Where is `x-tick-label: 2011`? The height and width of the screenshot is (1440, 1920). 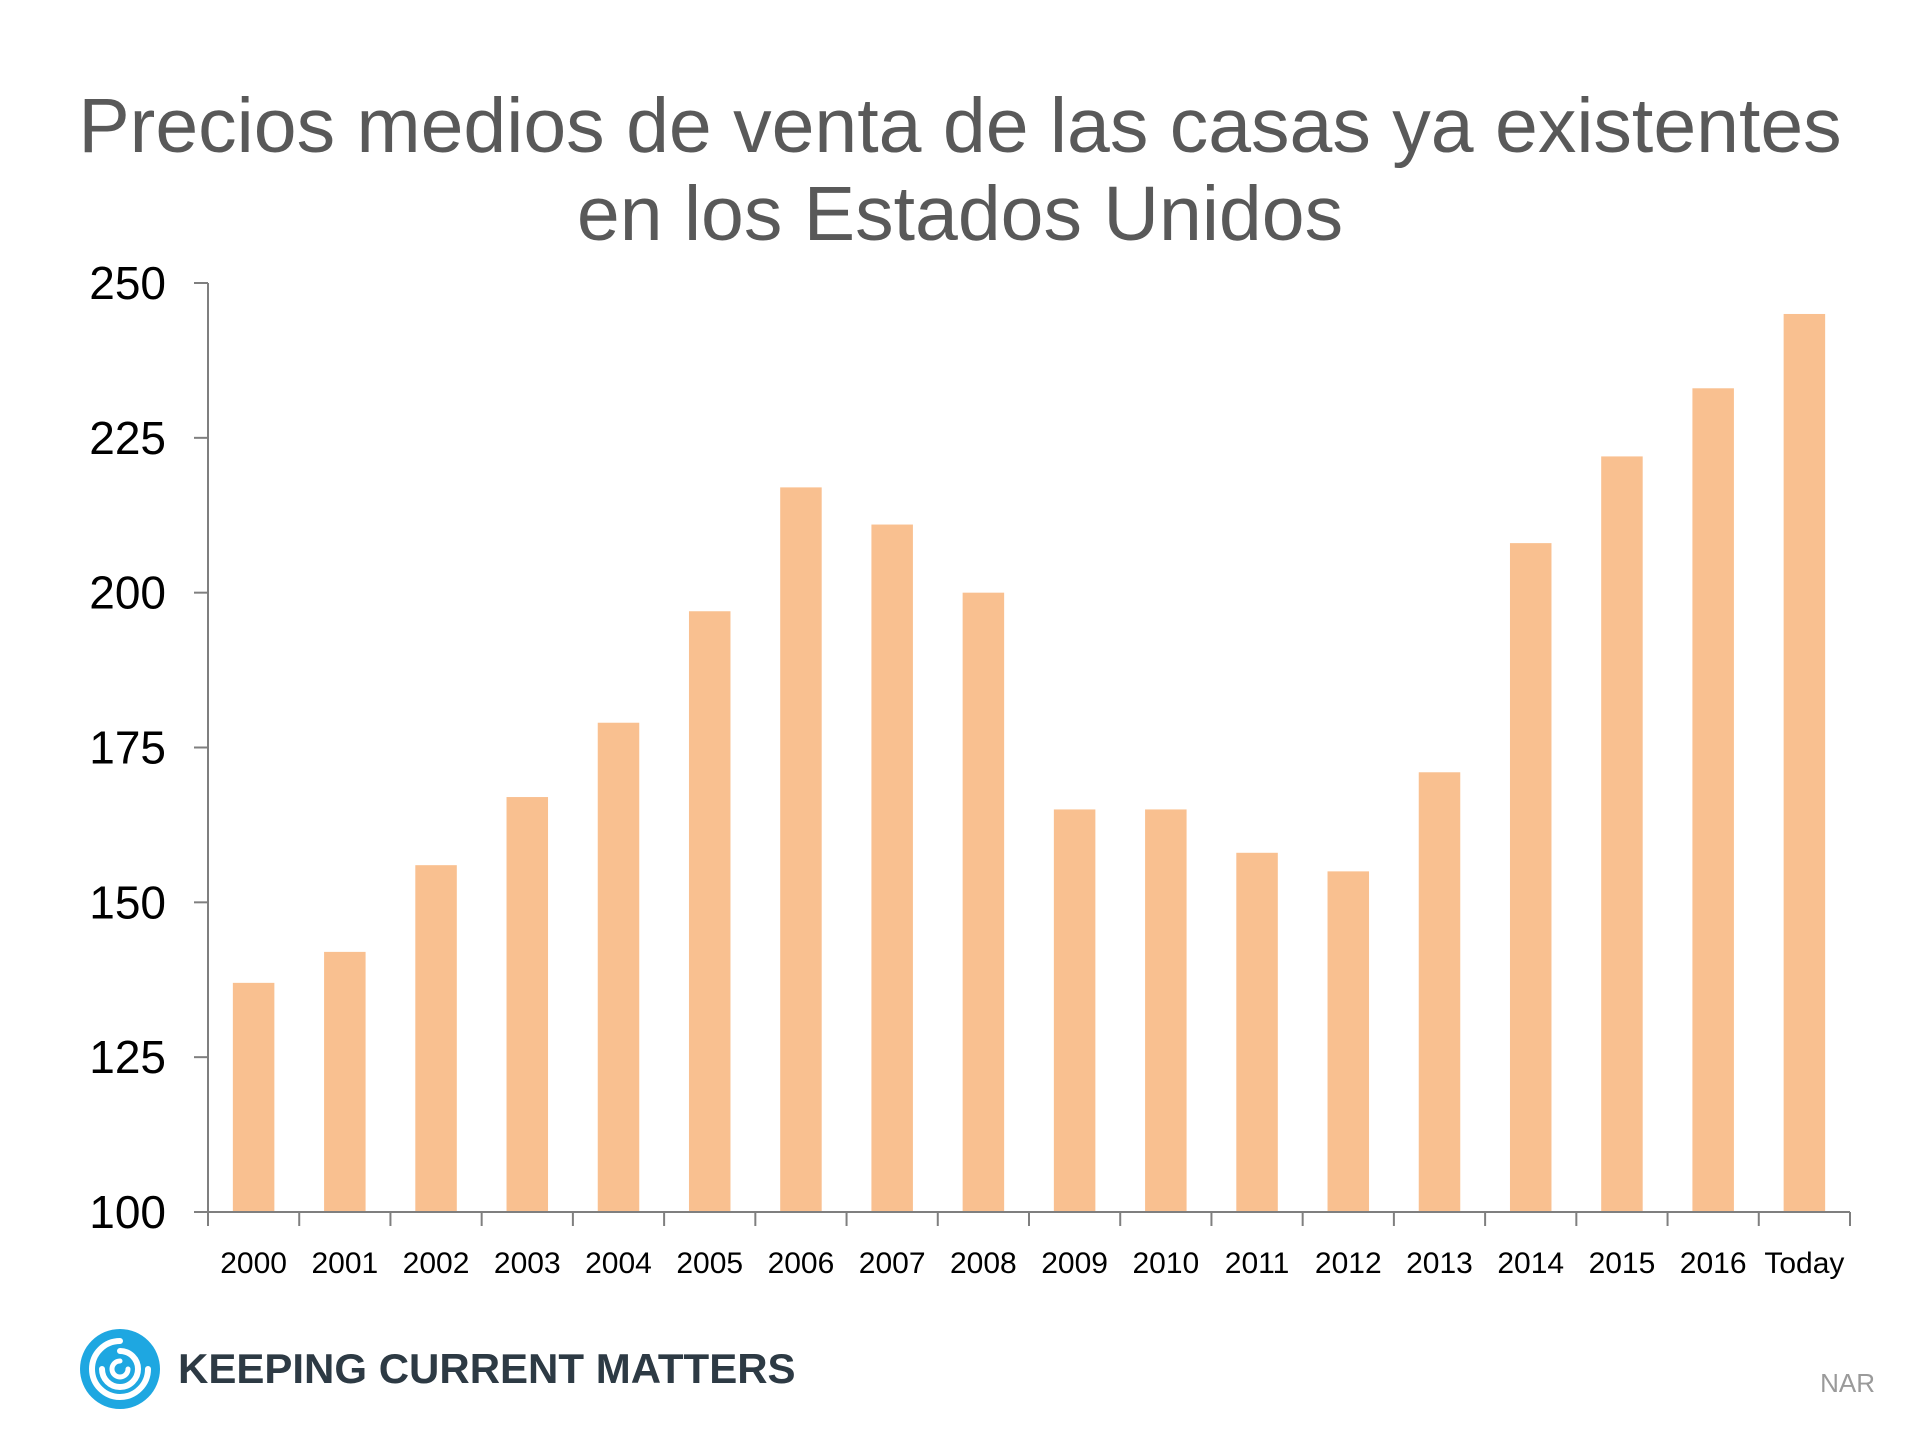
x-tick-label: 2011 is located at coordinates (1257, 1263).